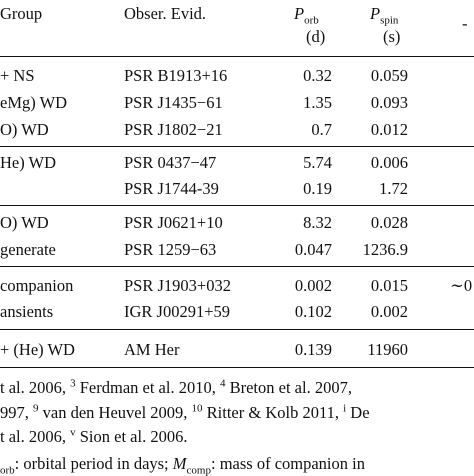 The width and height of the screenshot is (474, 476). I want to click on row-4-pspin: 1.72, so click(393, 188).